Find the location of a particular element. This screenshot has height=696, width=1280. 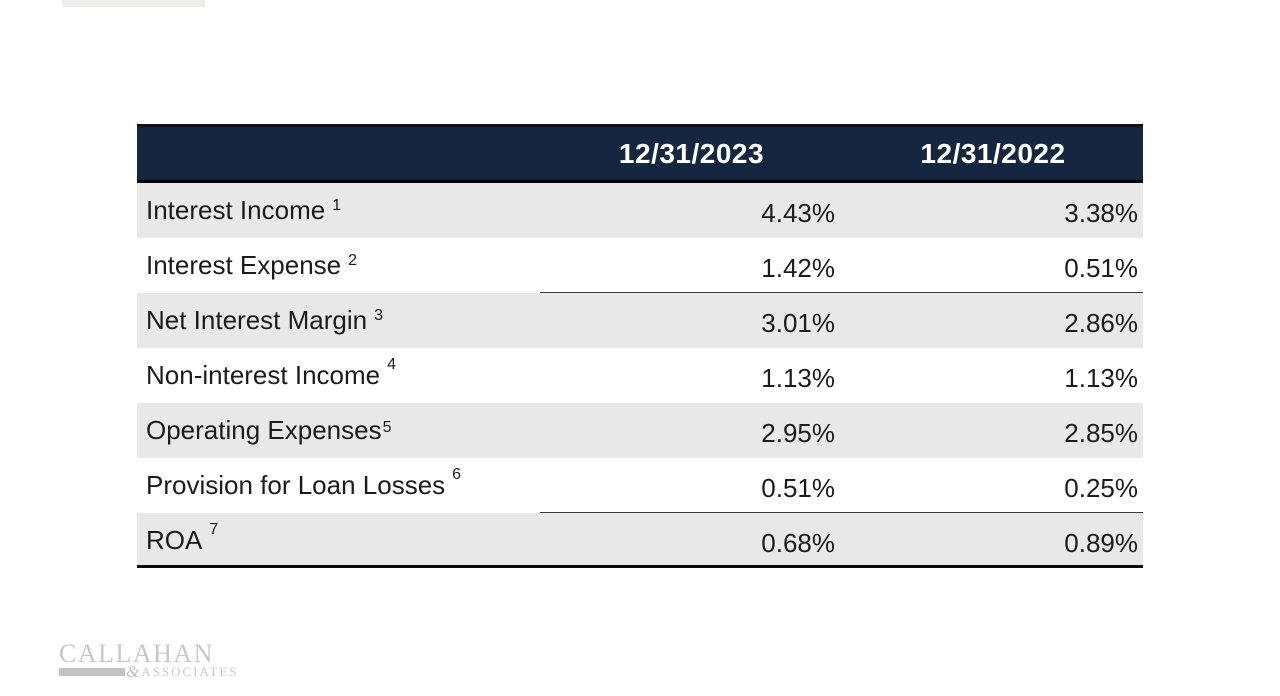

row-label-cell: Interest Expense 2 is located at coordinates (338, 265).